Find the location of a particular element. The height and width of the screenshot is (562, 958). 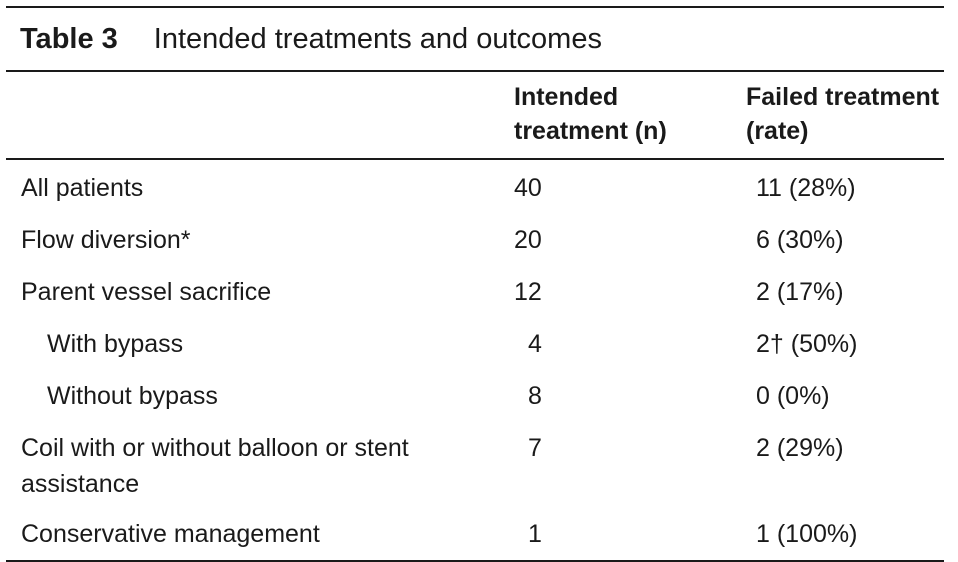

row-intended: 8 is located at coordinates (535, 396).